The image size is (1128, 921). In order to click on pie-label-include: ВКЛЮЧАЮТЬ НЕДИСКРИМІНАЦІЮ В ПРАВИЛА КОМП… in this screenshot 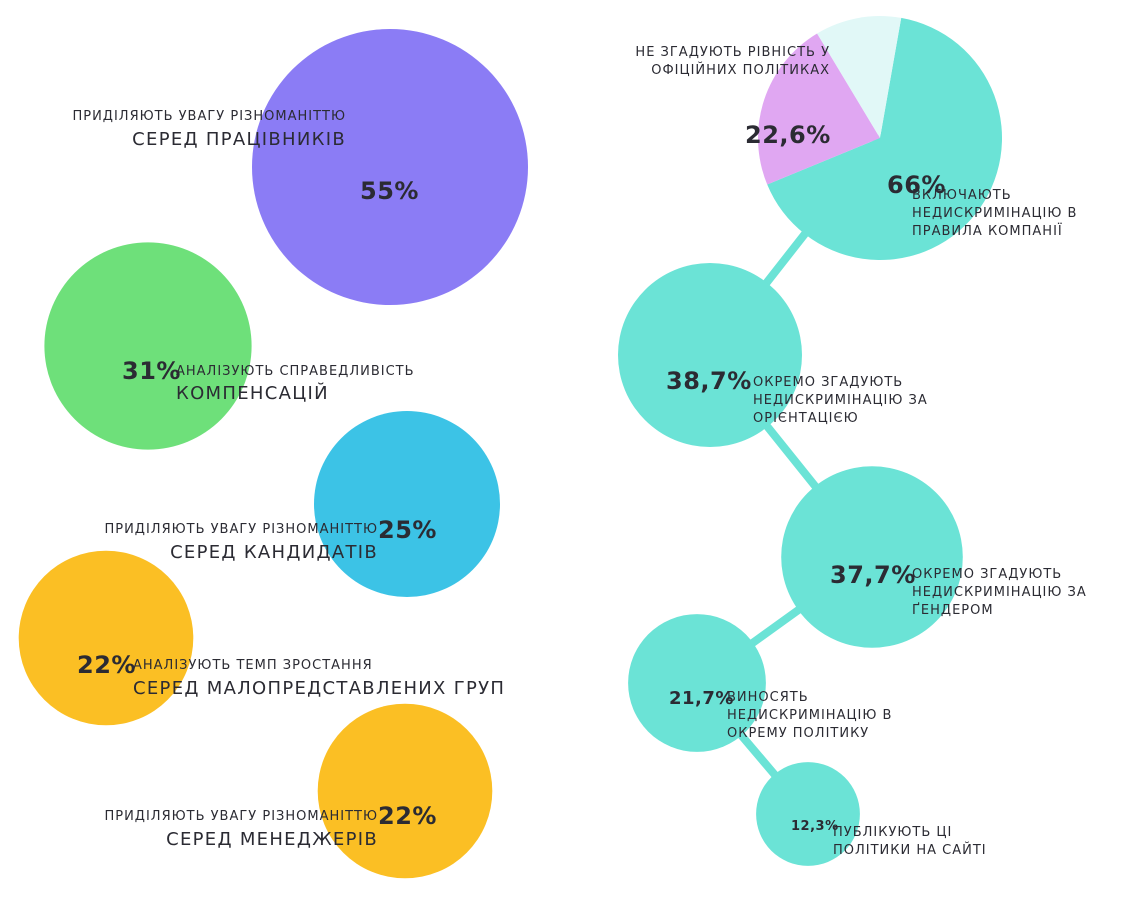, I will do `click(995, 213)`.